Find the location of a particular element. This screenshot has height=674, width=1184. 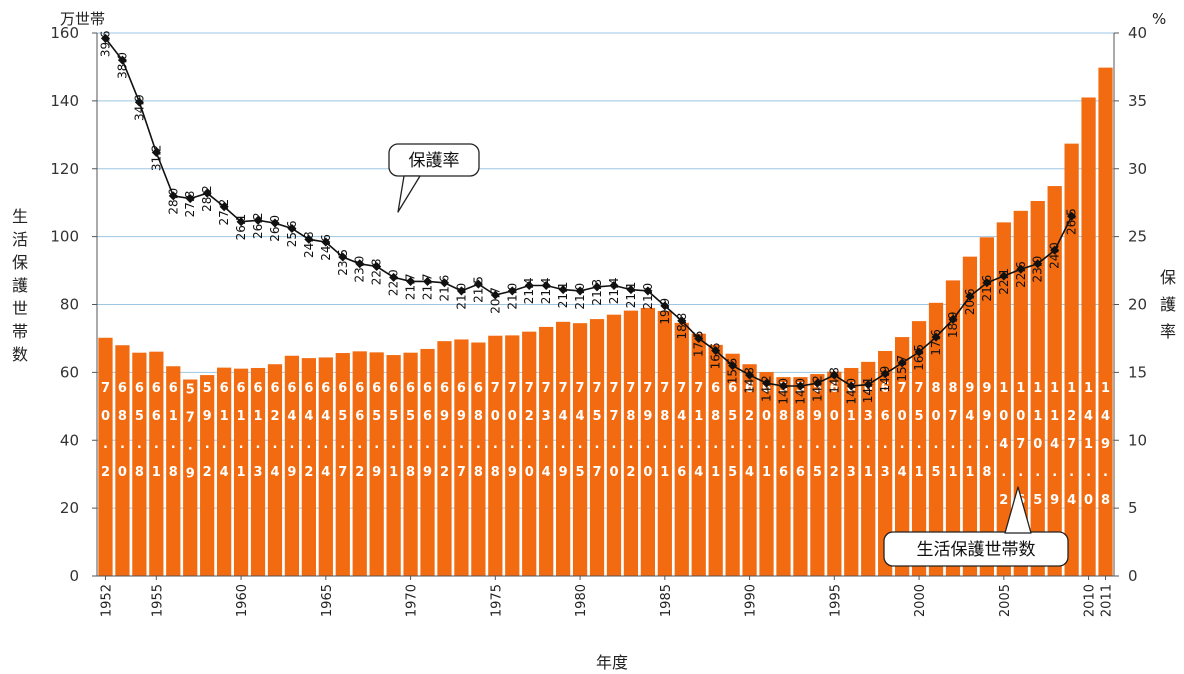

rate-value-label: 25.6 is located at coordinates (292, 233).